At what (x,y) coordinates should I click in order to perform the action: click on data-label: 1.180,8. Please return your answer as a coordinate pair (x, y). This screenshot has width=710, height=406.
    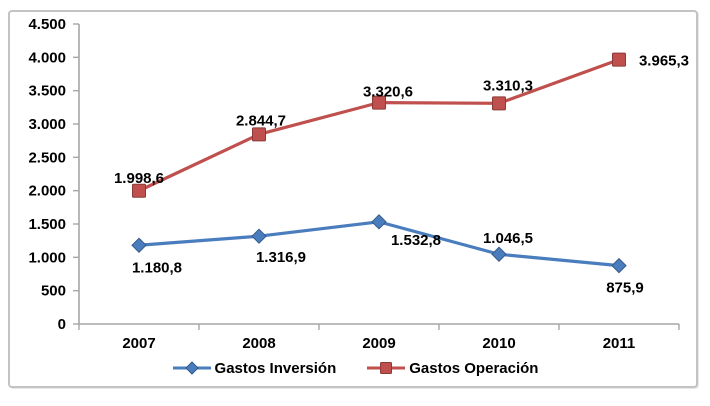
    Looking at the image, I should click on (157, 267).